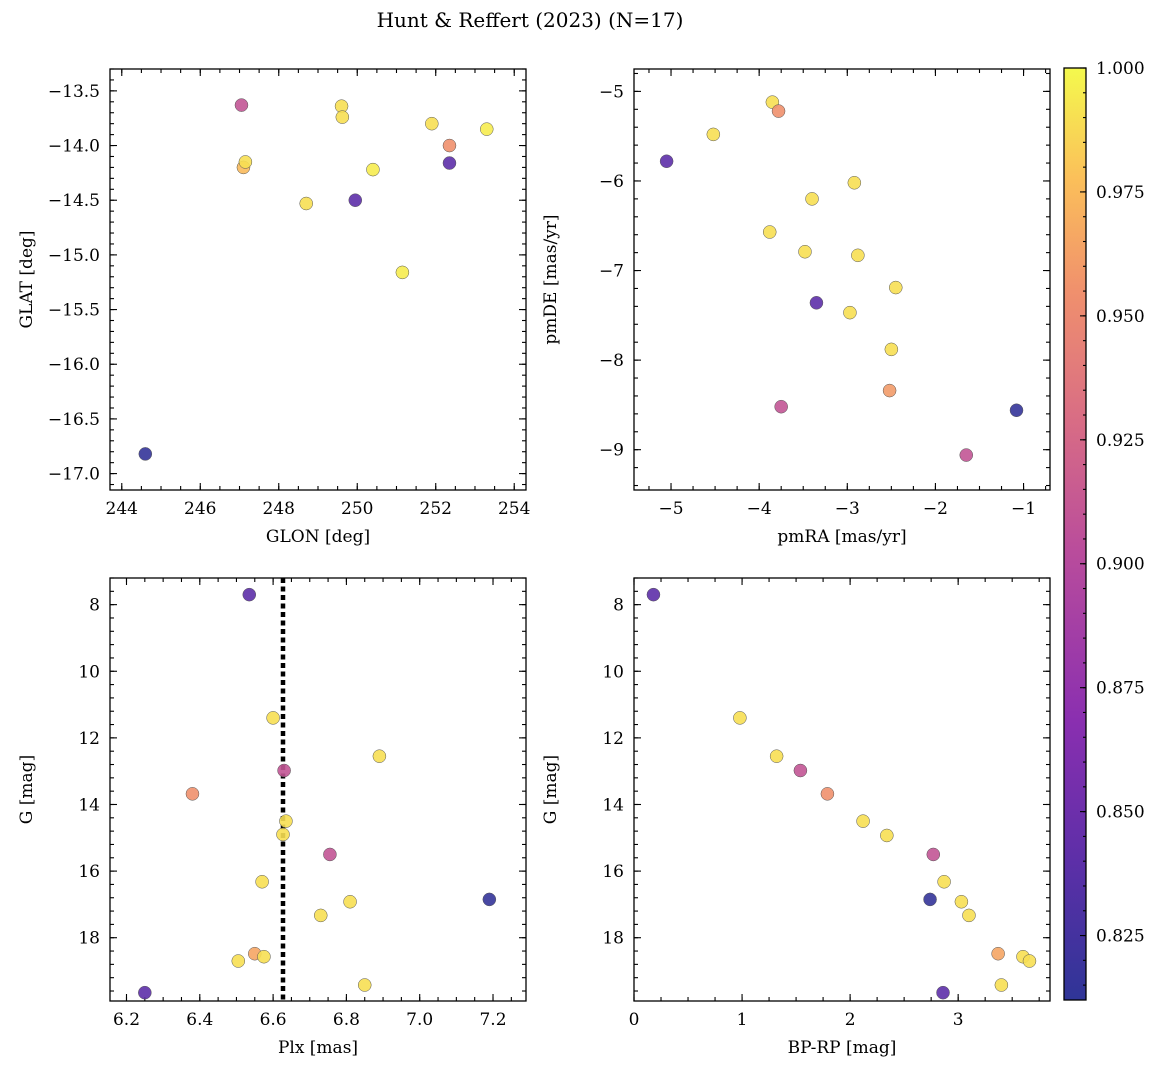 The height and width of the screenshot is (1068, 1161). Describe the element at coordinates (74, 256) in the screenshot. I see `y-tick-label: −15.0` at that location.